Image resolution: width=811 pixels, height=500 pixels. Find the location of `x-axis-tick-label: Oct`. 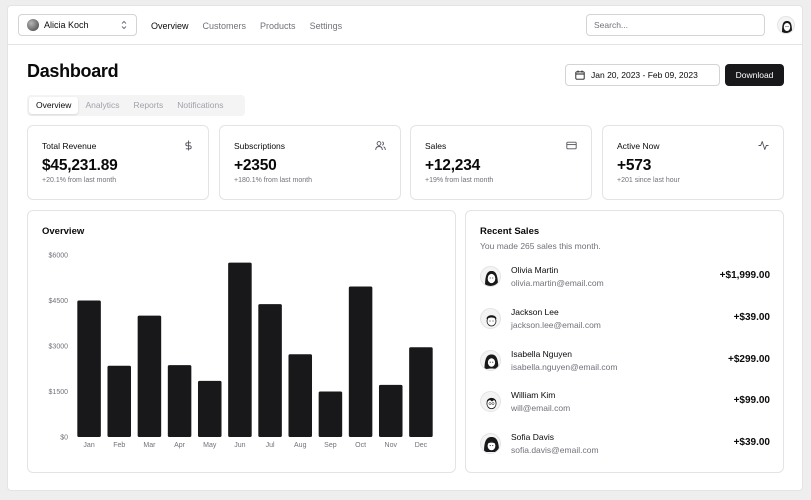

x-axis-tick-label: Oct is located at coordinates (360, 445).